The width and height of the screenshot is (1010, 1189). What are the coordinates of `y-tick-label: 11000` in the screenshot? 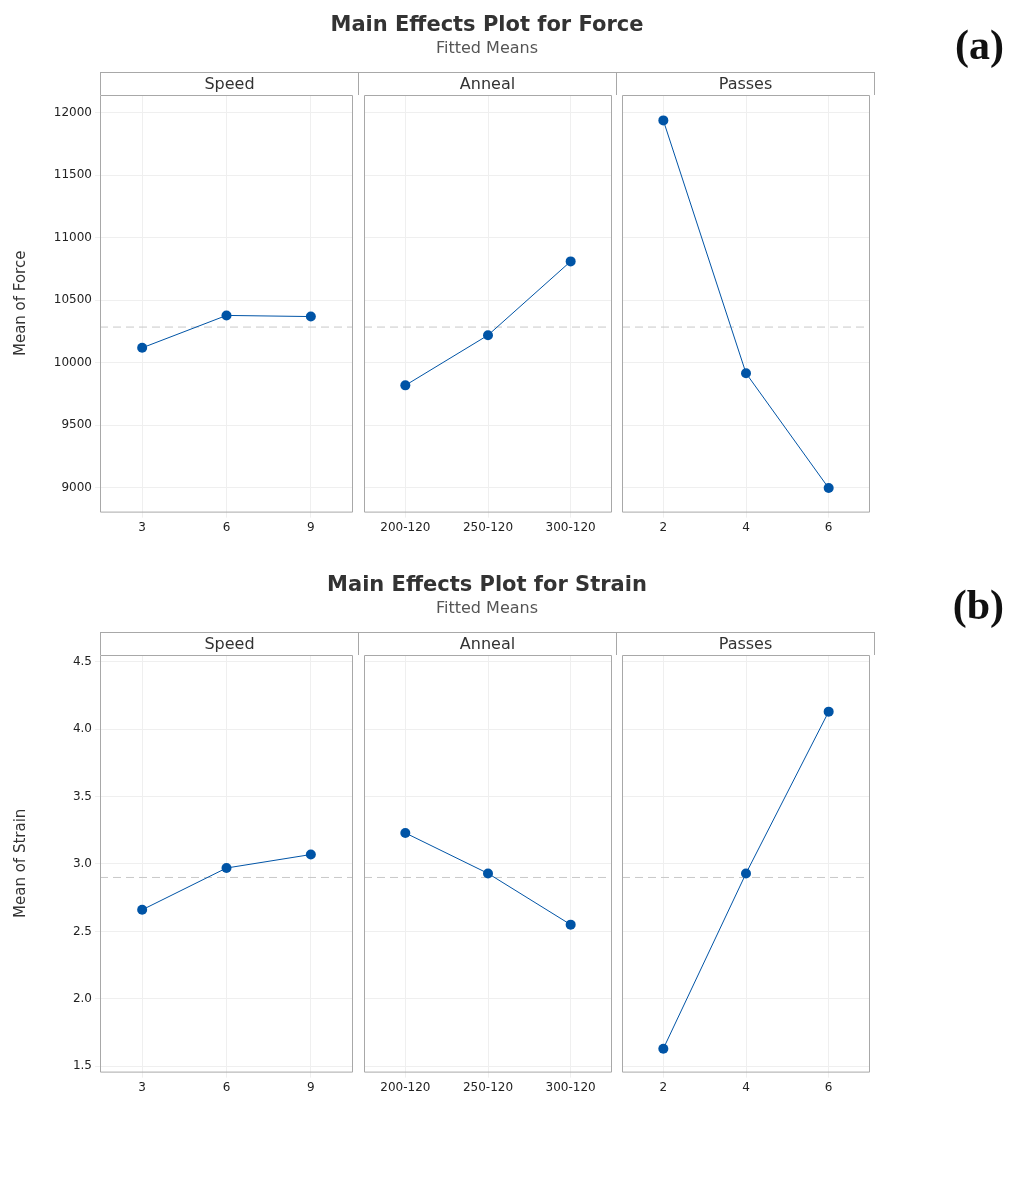 It's located at (72, 236).